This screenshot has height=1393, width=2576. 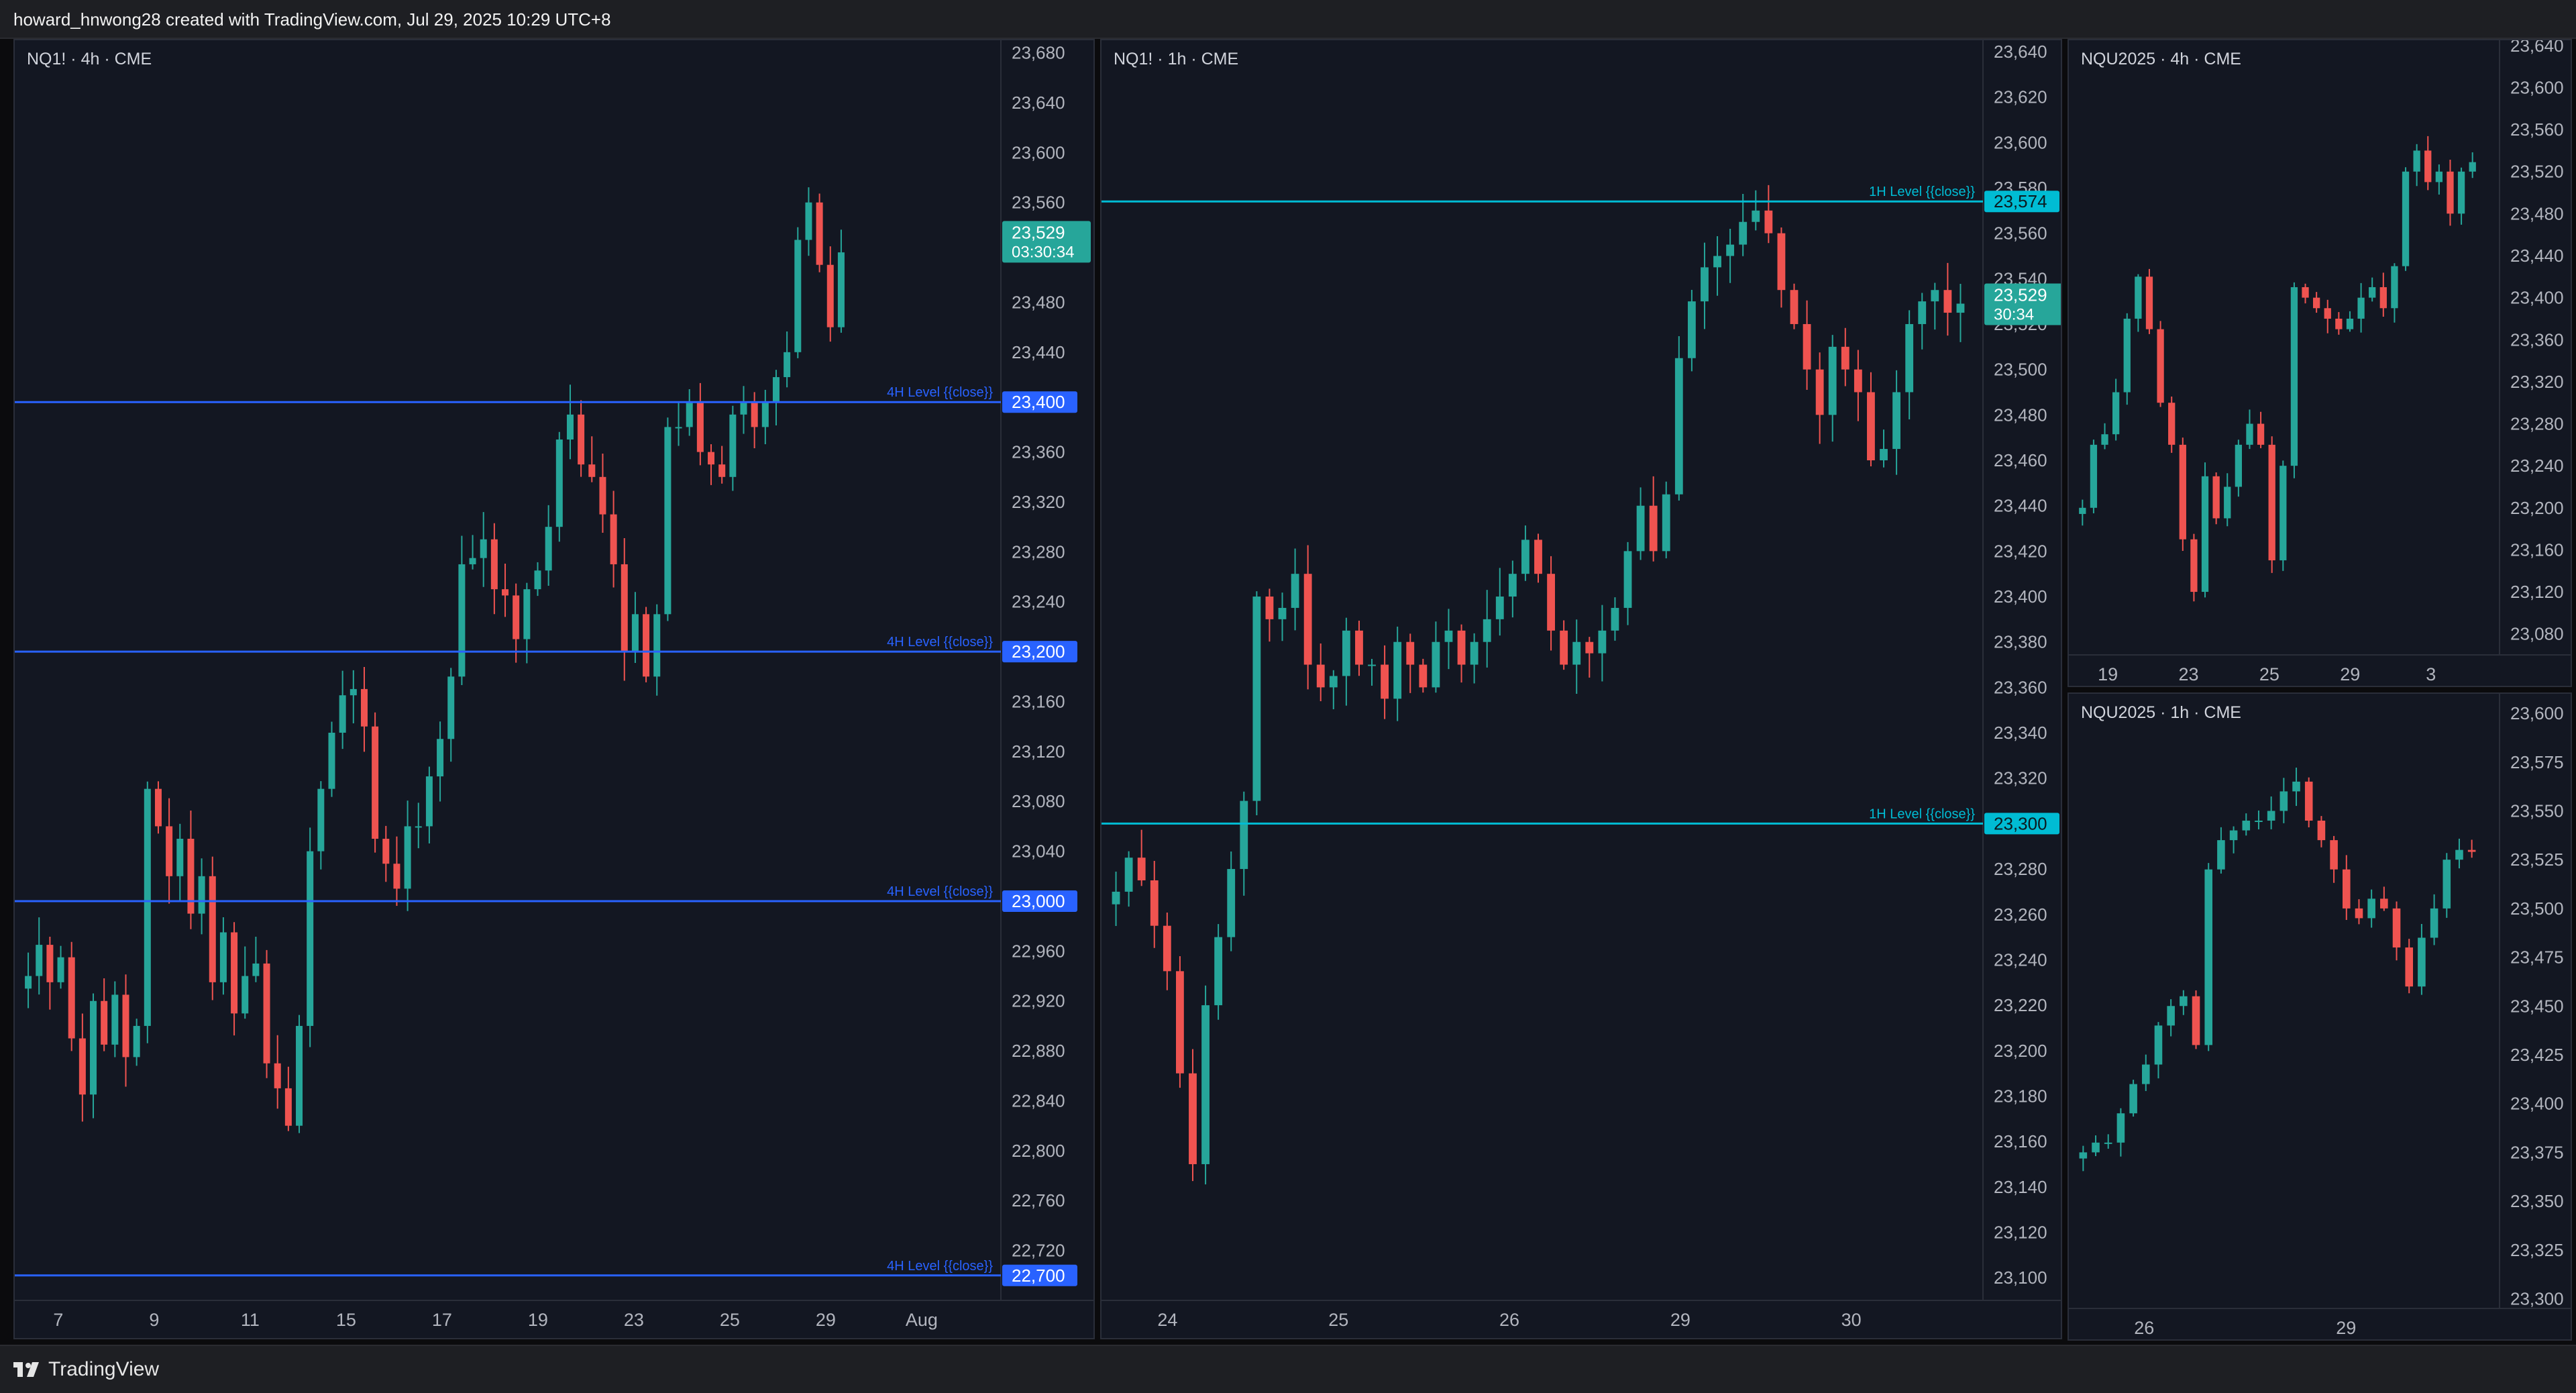 What do you see at coordinates (2020, 142) in the screenshot?
I see `price-tick-label: 23,600` at bounding box center [2020, 142].